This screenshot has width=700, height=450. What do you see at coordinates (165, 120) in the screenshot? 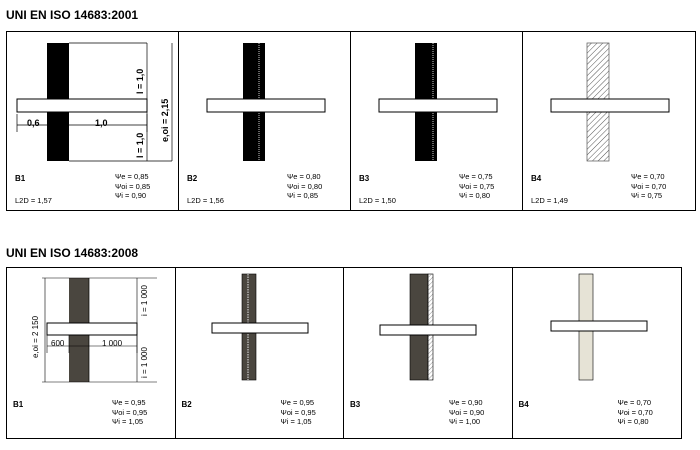
I see `dim-total: e,oi = 2,15` at bounding box center [165, 120].